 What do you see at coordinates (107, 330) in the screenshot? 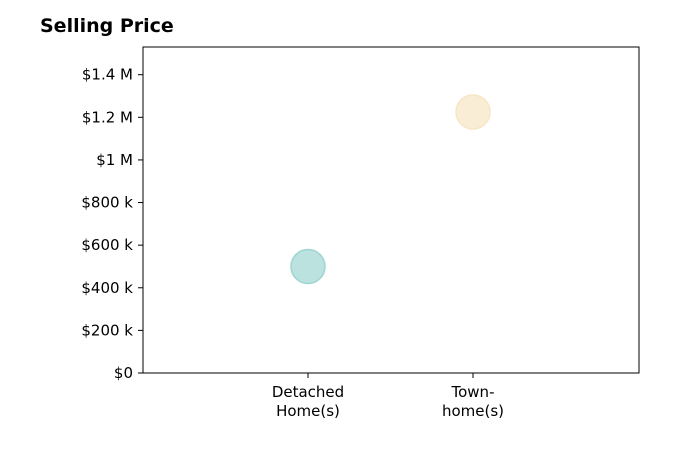
I see `y-tick-label: $200 k` at bounding box center [107, 330].